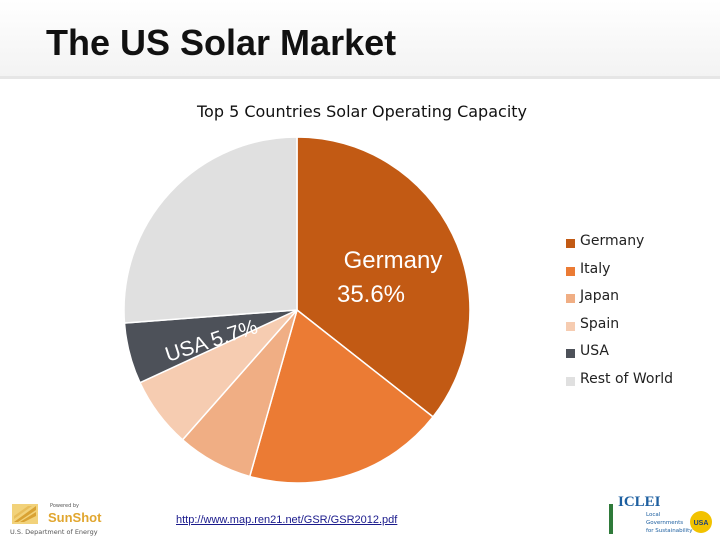  I want to click on legend-label-italy: Italy, so click(595, 268).